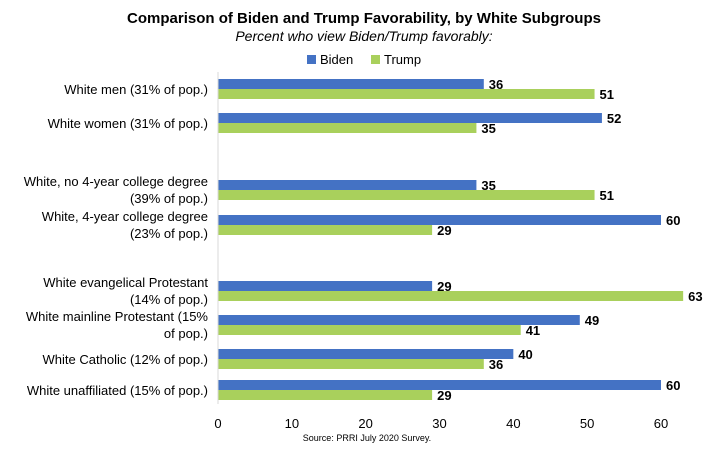  I want to click on data-label-biden: 35, so click(488, 185).